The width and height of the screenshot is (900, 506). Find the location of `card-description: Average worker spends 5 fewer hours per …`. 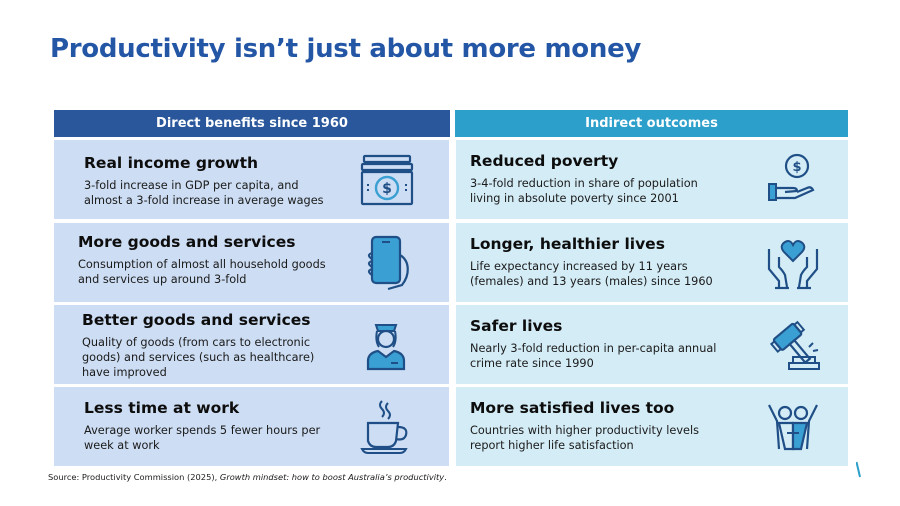

card-description: Average worker spends 5 fewer hours per … is located at coordinates (202, 438).